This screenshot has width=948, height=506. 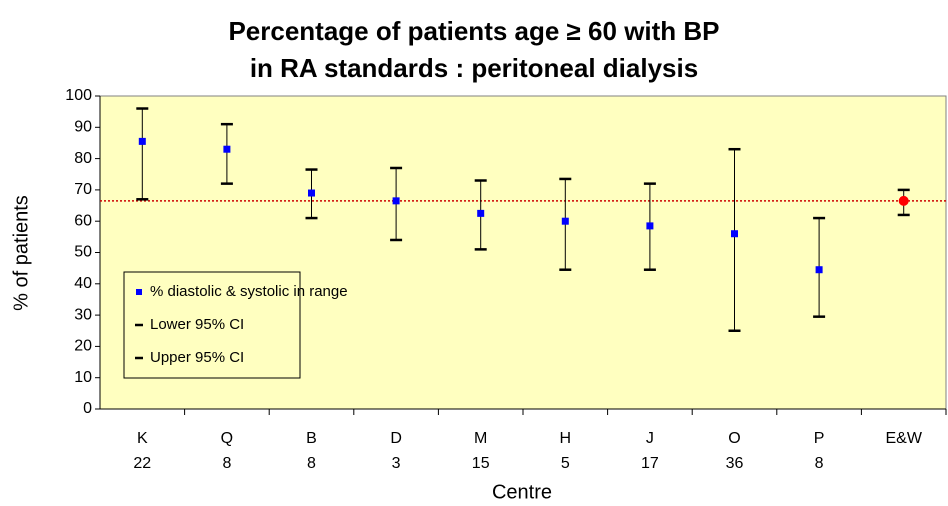 What do you see at coordinates (734, 438) in the screenshot?
I see `x-tick-label: O` at bounding box center [734, 438].